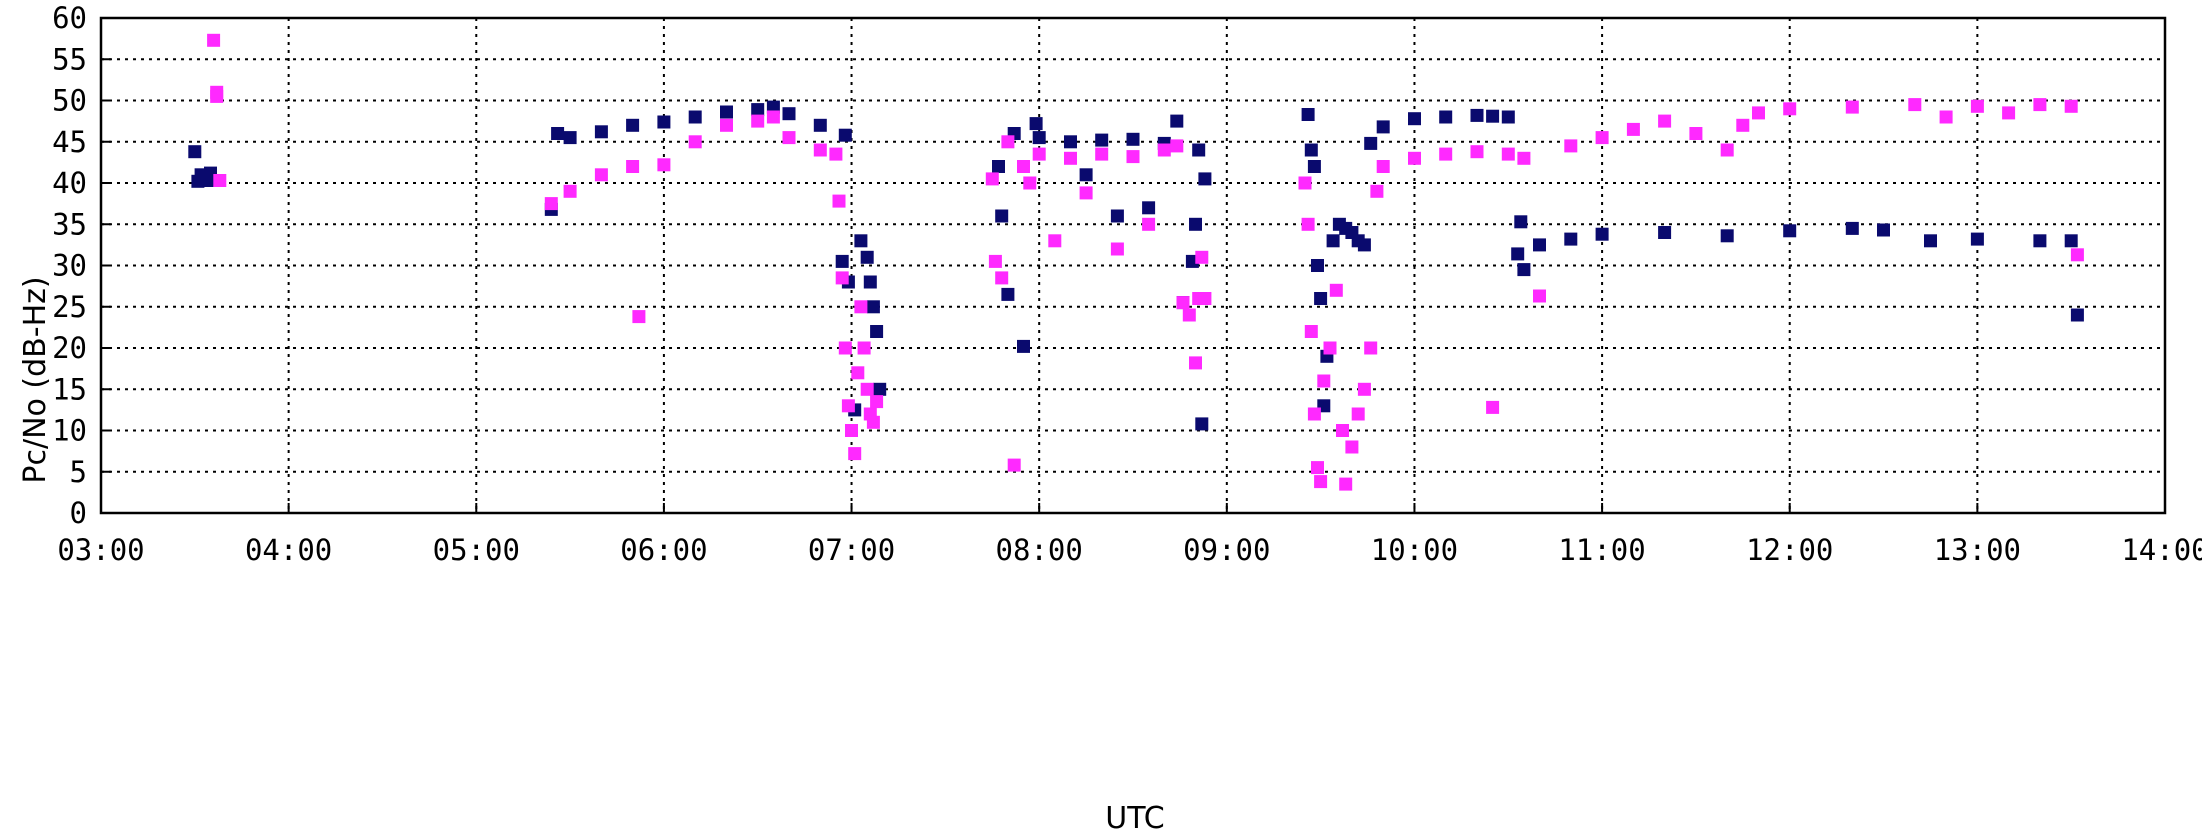 The image size is (2202, 835). Describe the element at coordinates (69, 142) in the screenshot. I see `y-tick-label: 45` at that location.